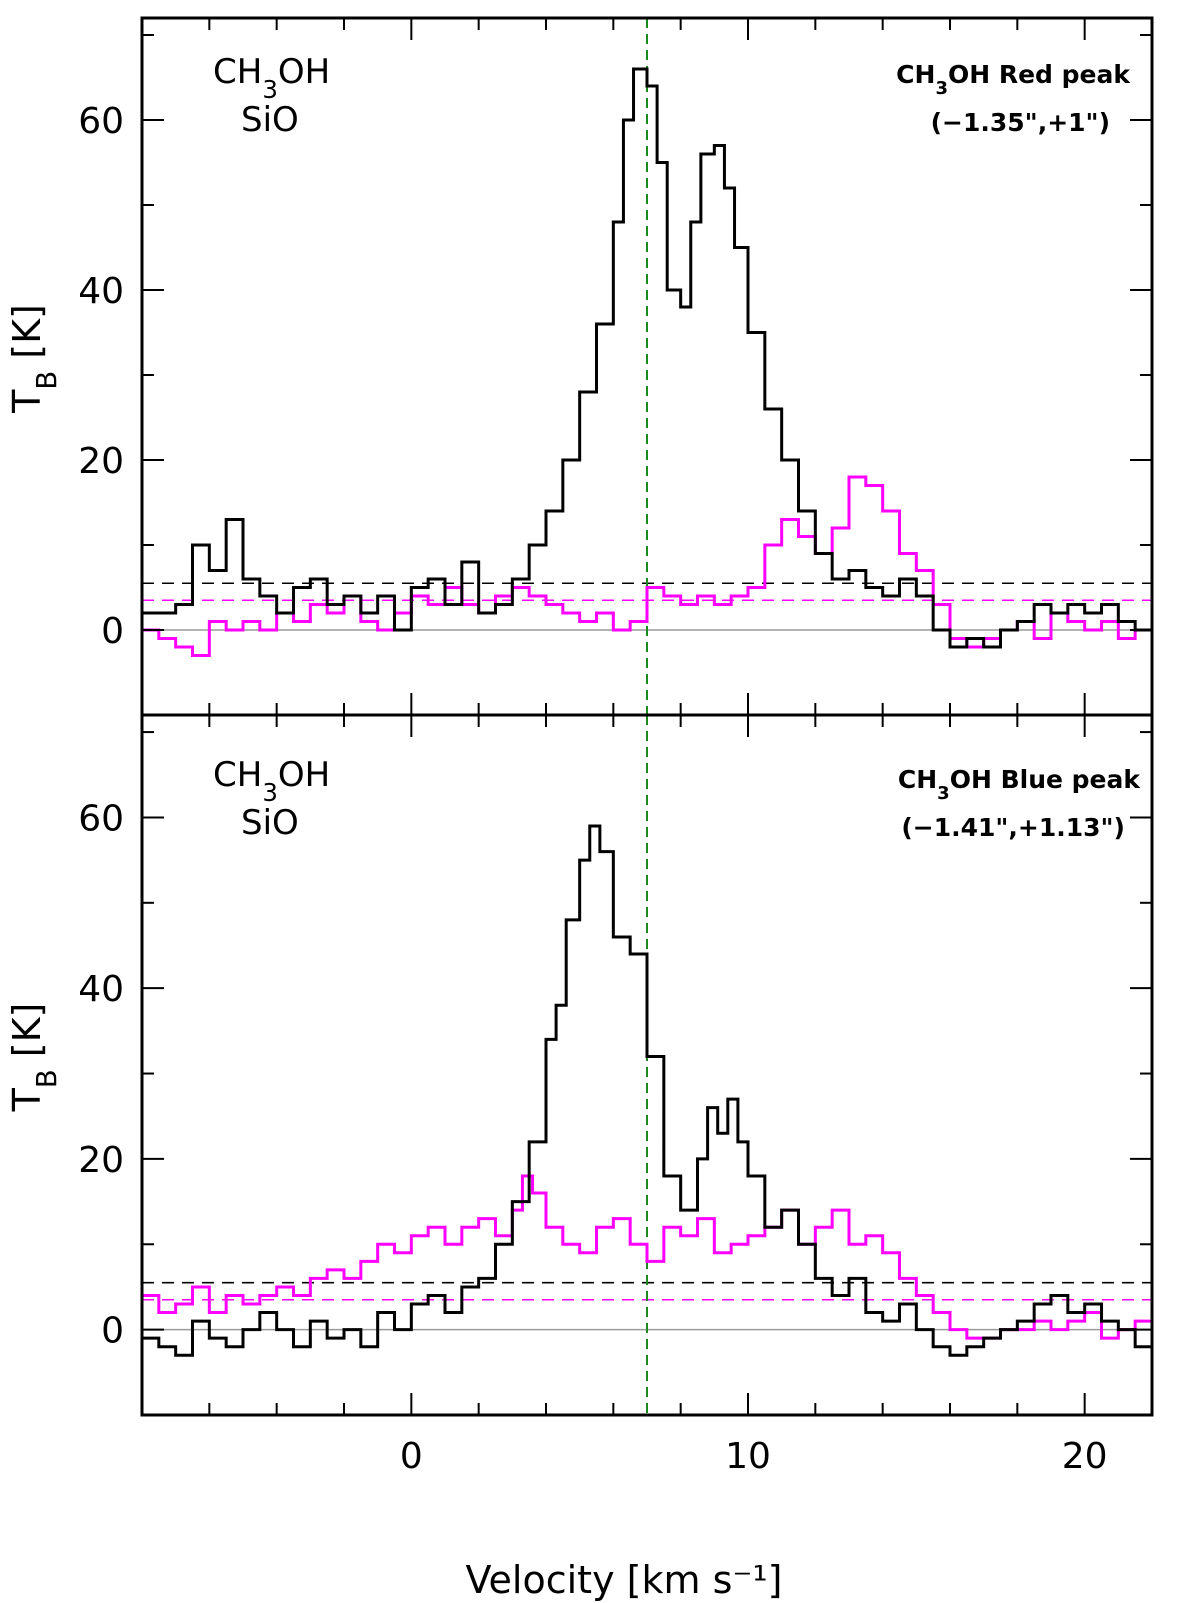  What do you see at coordinates (1019, 784) in the screenshot?
I see `bottom-annotation-line1: CH3OH Blue peak` at bounding box center [1019, 784].